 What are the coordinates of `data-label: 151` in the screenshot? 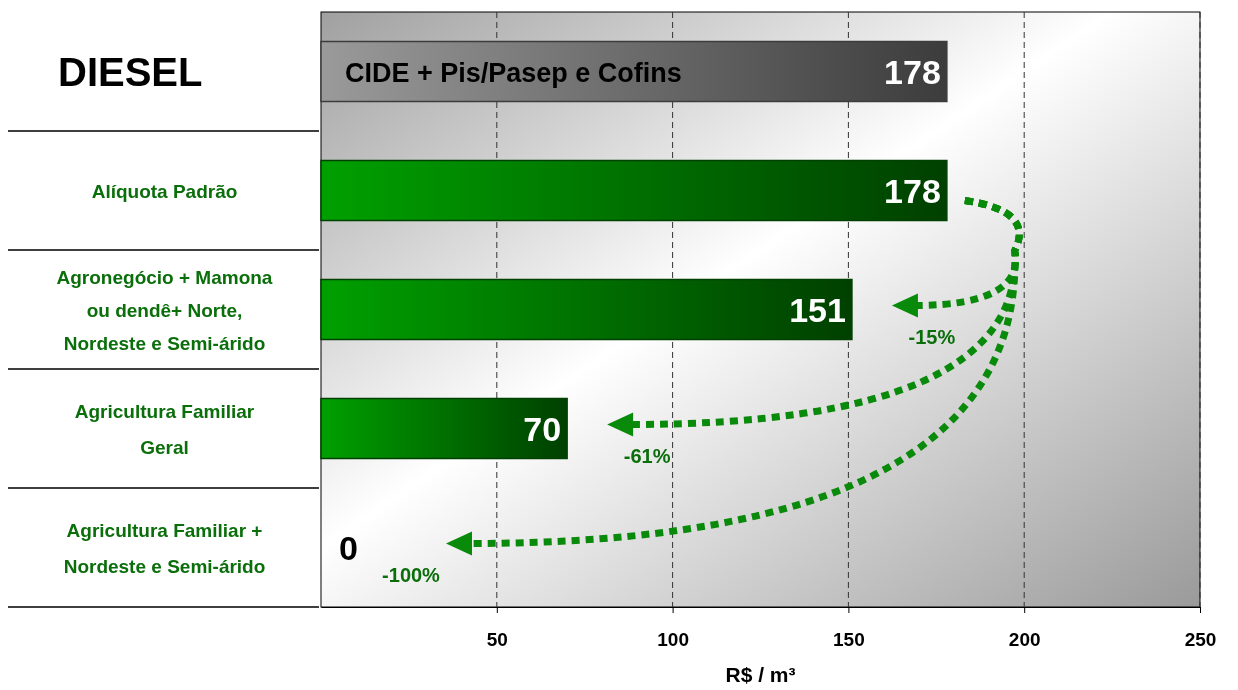 It's located at (817, 309).